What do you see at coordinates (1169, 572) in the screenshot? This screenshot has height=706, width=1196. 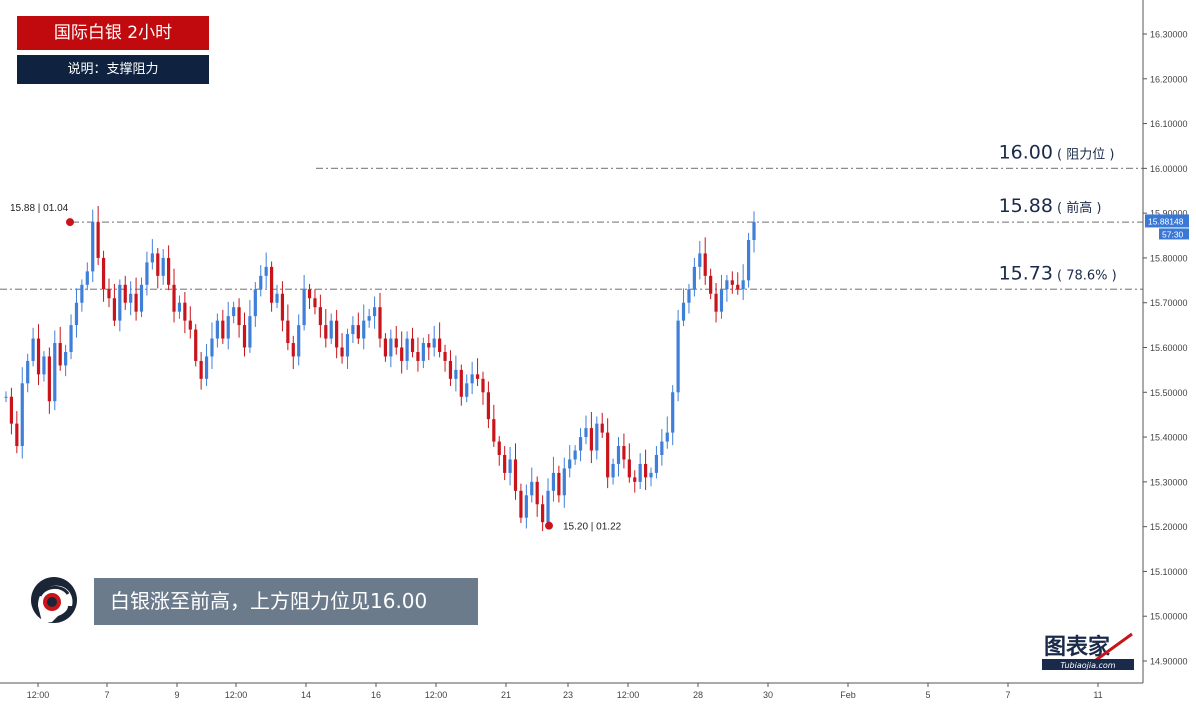 I see `price-tick-label: 15.10000` at bounding box center [1169, 572].